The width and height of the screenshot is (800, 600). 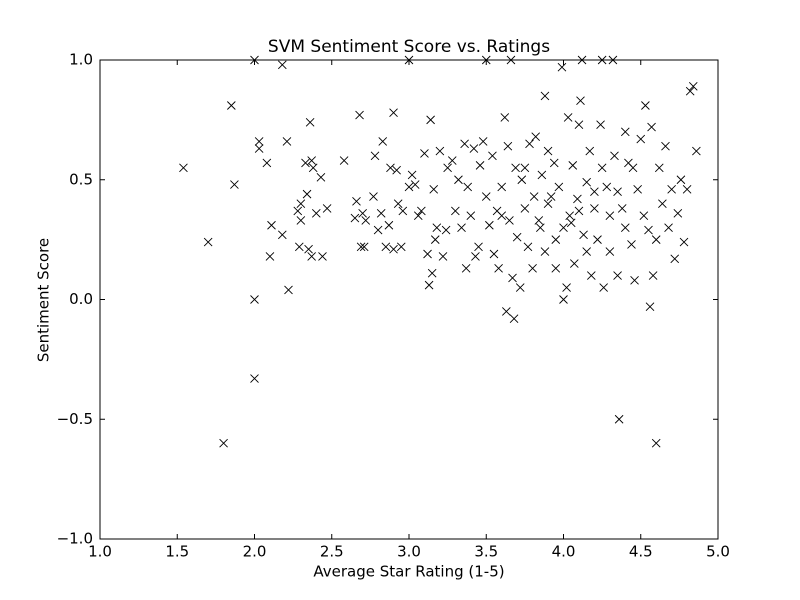 What do you see at coordinates (81, 179) in the screenshot?
I see `y-tick-label: 0.5` at bounding box center [81, 179].